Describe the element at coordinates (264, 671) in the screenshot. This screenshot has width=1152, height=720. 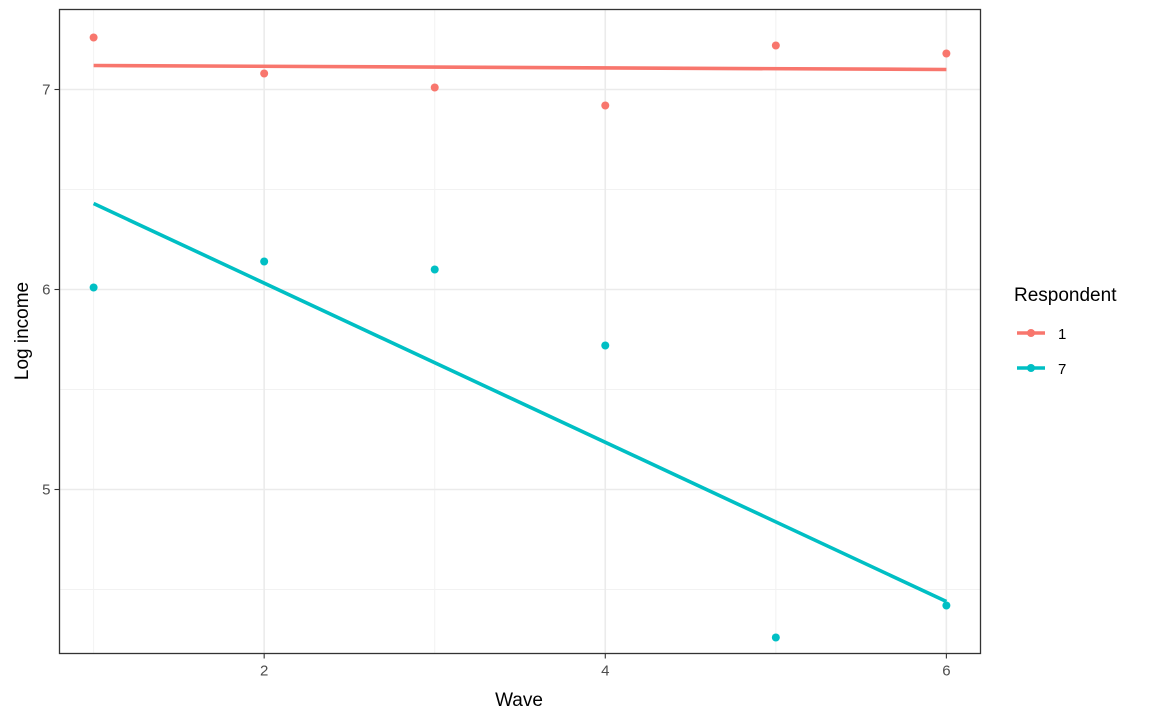
I see `x-tick-label: 2` at that location.